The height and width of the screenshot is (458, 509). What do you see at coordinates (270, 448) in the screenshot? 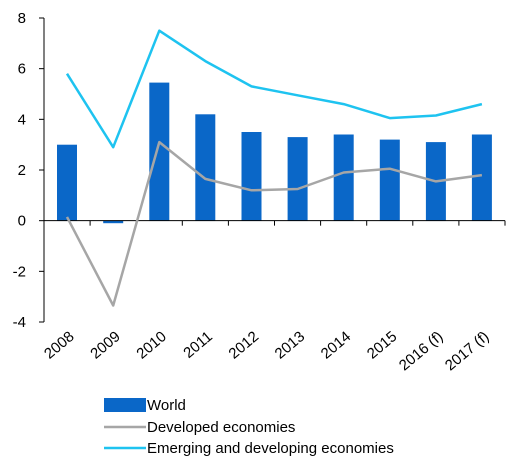
I see `legend-label: Emerging and developing economies` at bounding box center [270, 448].